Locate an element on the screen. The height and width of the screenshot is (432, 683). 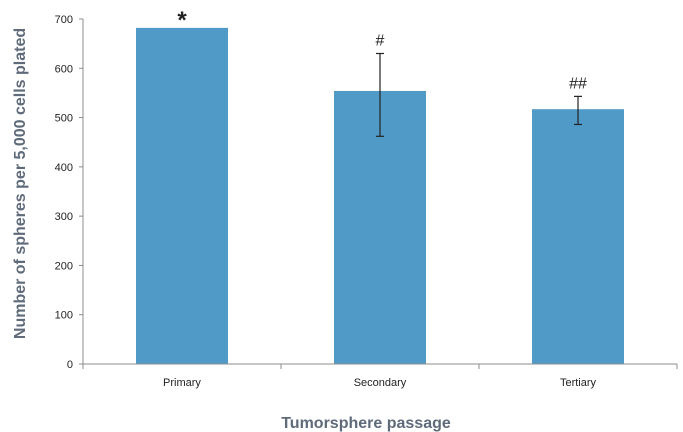
annotations-layer: *### is located at coordinates (382, 50).